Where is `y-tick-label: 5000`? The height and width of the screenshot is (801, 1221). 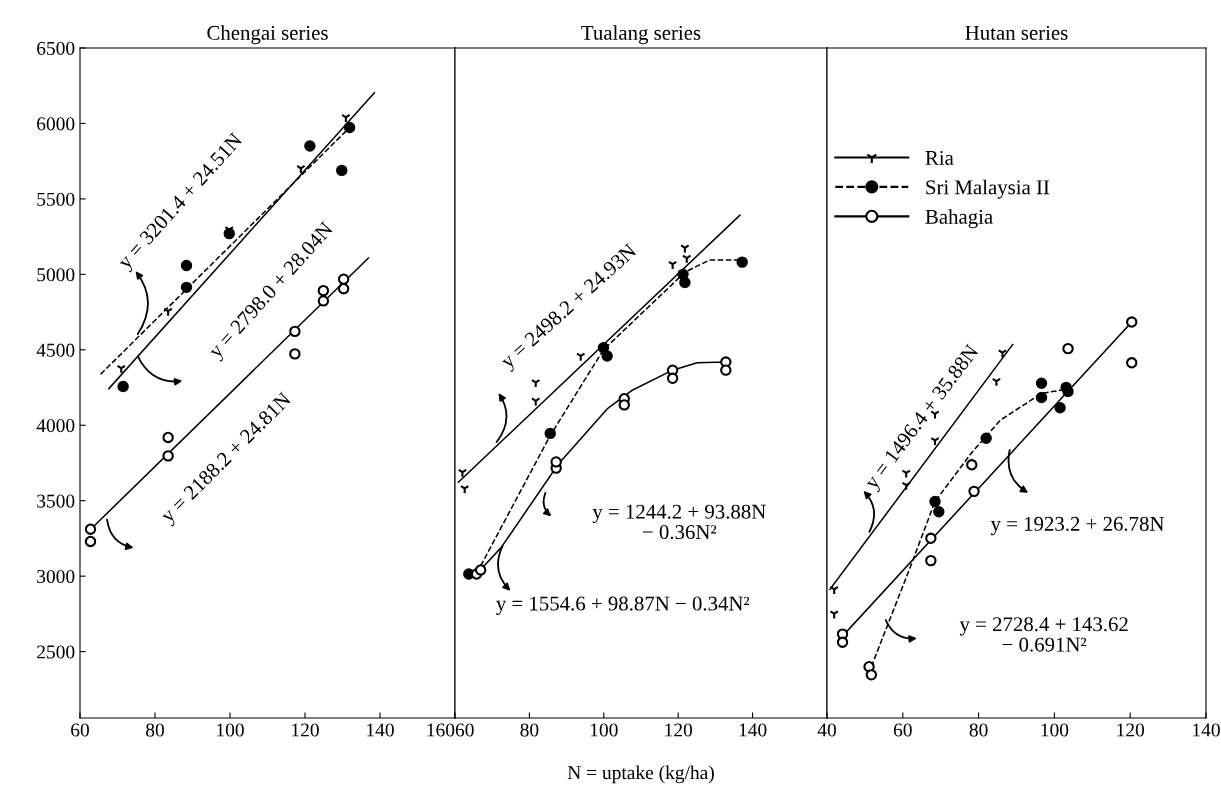 y-tick-label: 5000 is located at coordinates (56, 275).